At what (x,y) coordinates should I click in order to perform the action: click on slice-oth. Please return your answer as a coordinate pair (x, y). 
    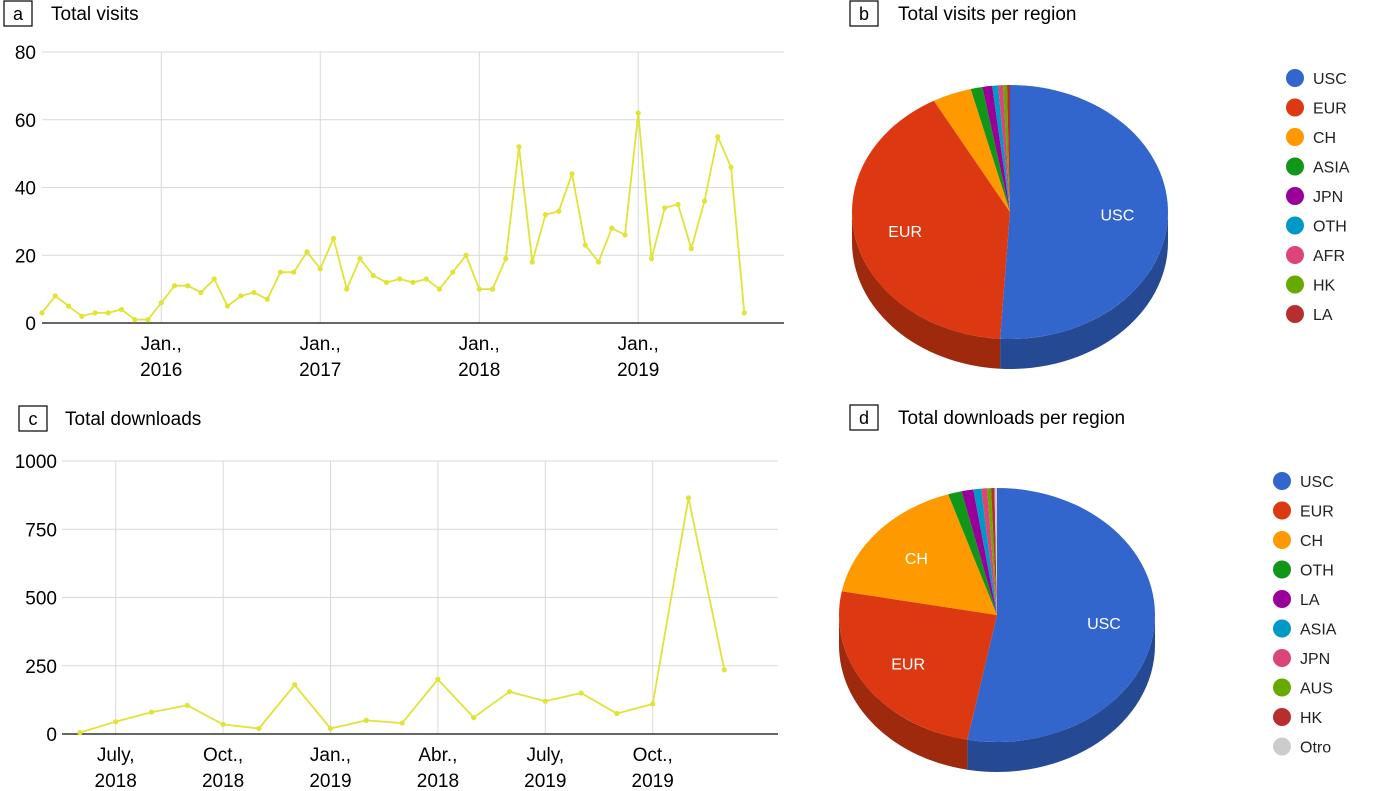
    Looking at the image, I should click on (1001, 148).